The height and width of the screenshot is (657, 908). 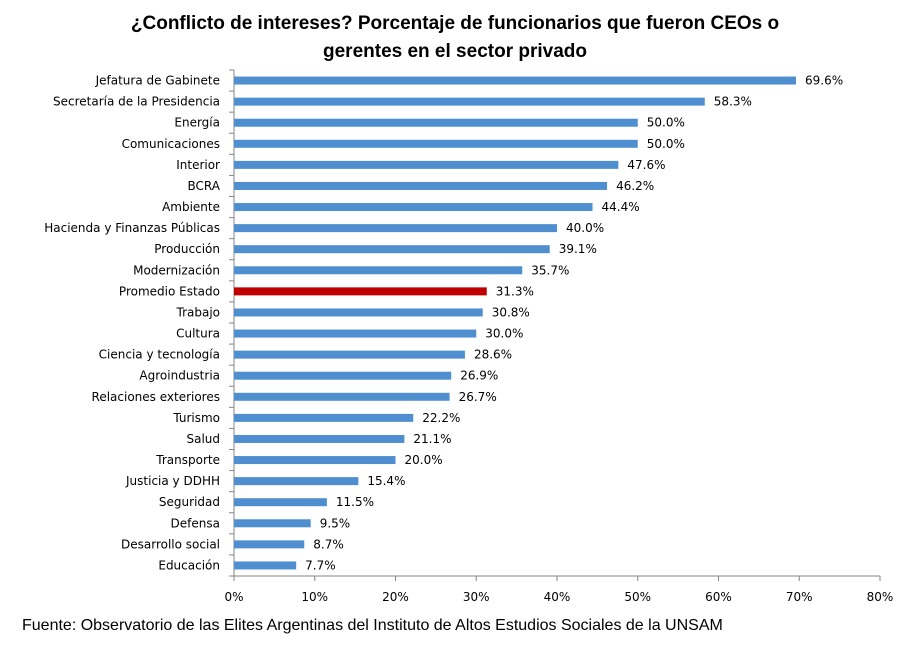 What do you see at coordinates (198, 165) in the screenshot?
I see `category-label: Interior` at bounding box center [198, 165].